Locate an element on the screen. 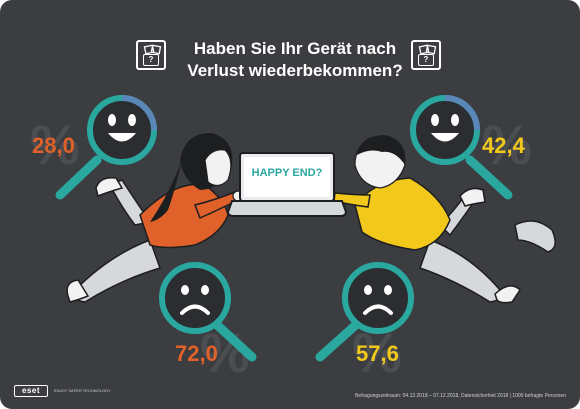  magnifier-sad-left-icon is located at coordinates (208, 312).